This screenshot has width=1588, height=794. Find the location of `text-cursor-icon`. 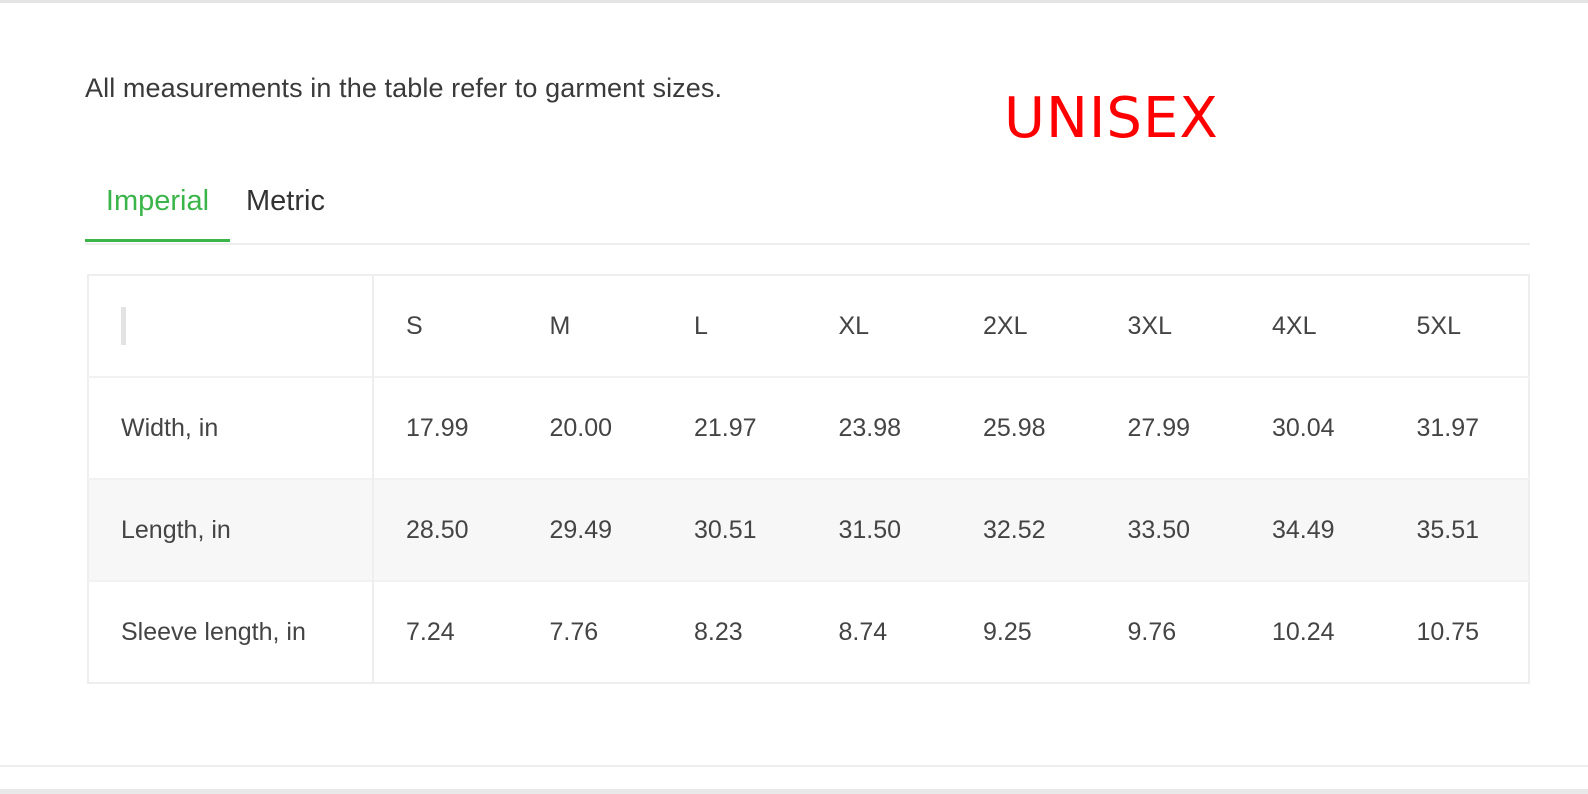

text-cursor-icon is located at coordinates (123, 326).